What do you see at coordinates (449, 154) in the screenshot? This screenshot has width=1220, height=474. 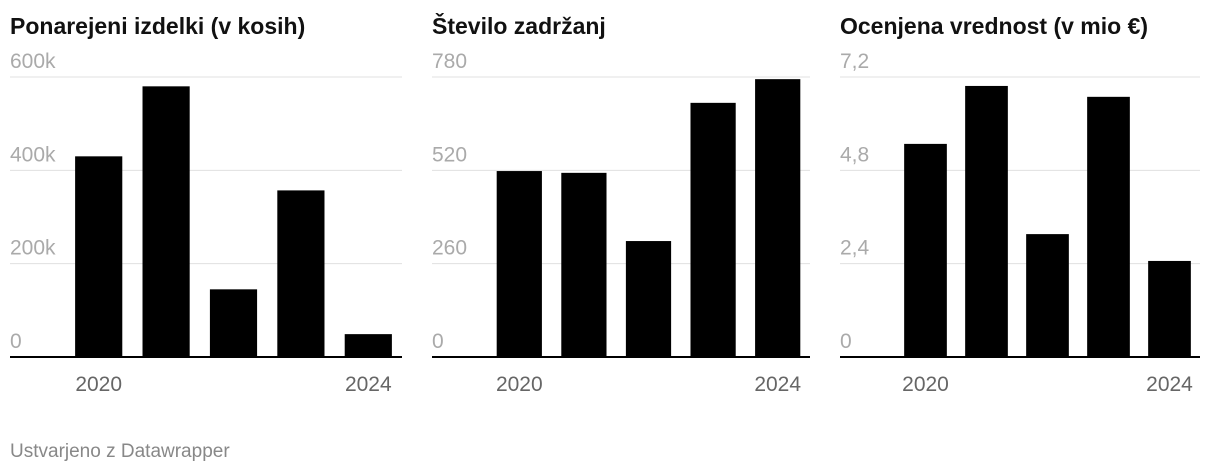 I see `y-tick-label: 520` at bounding box center [449, 154].